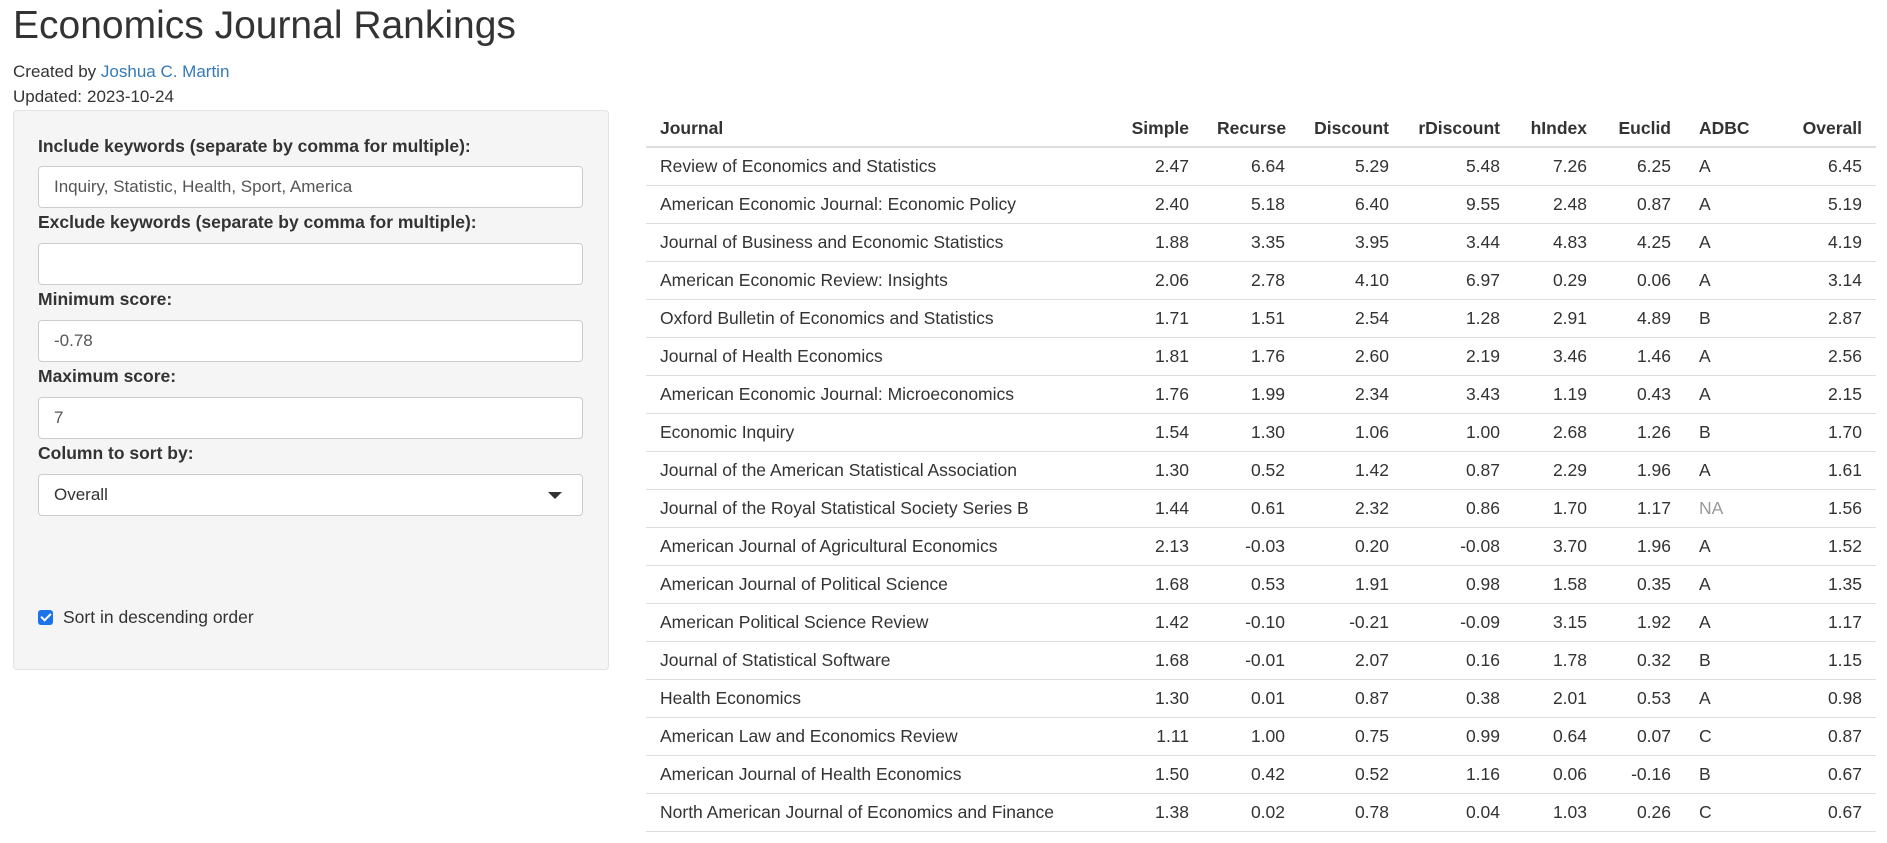  I want to click on cell-recurse: -0.03, so click(1251, 546).